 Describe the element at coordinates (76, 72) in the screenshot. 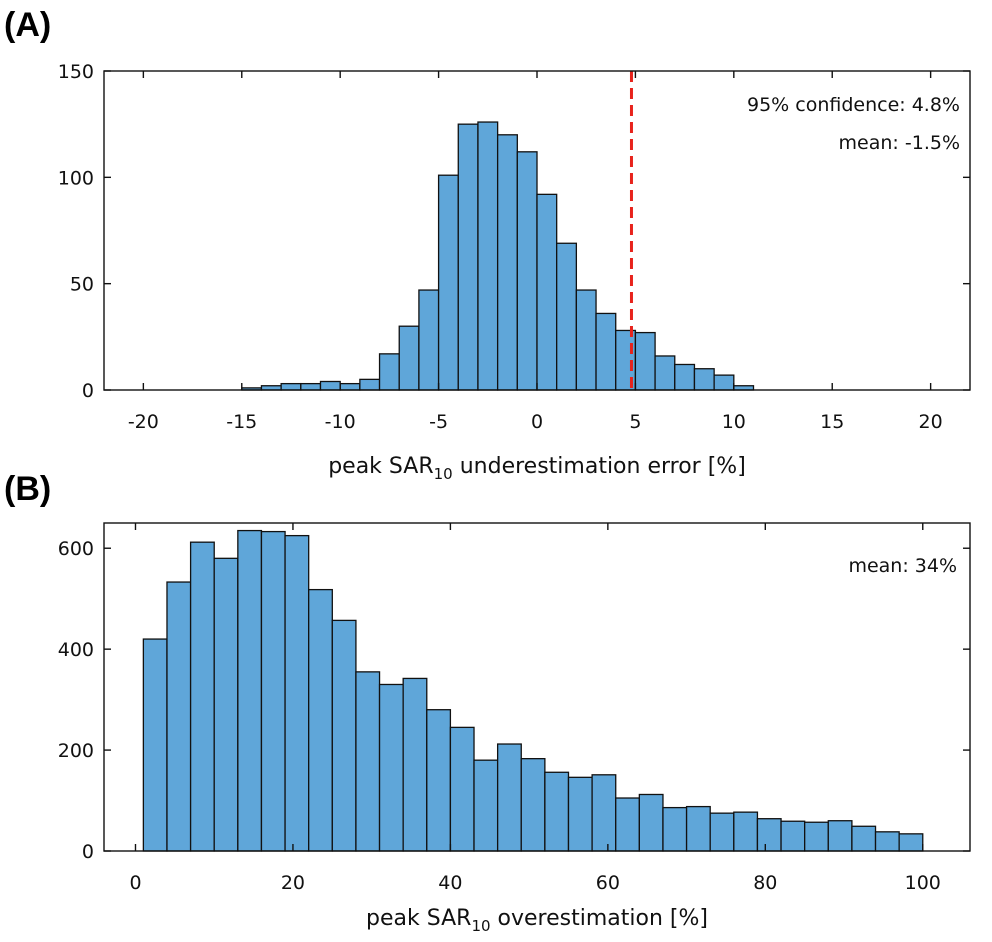

I see `panel-a-y-tick-label: 150` at that location.